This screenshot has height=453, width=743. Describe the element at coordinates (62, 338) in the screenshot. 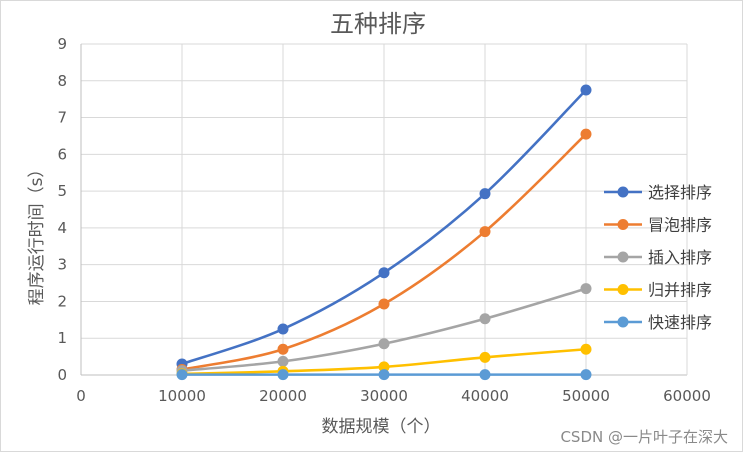

I see `y-tick-label: 1` at that location.